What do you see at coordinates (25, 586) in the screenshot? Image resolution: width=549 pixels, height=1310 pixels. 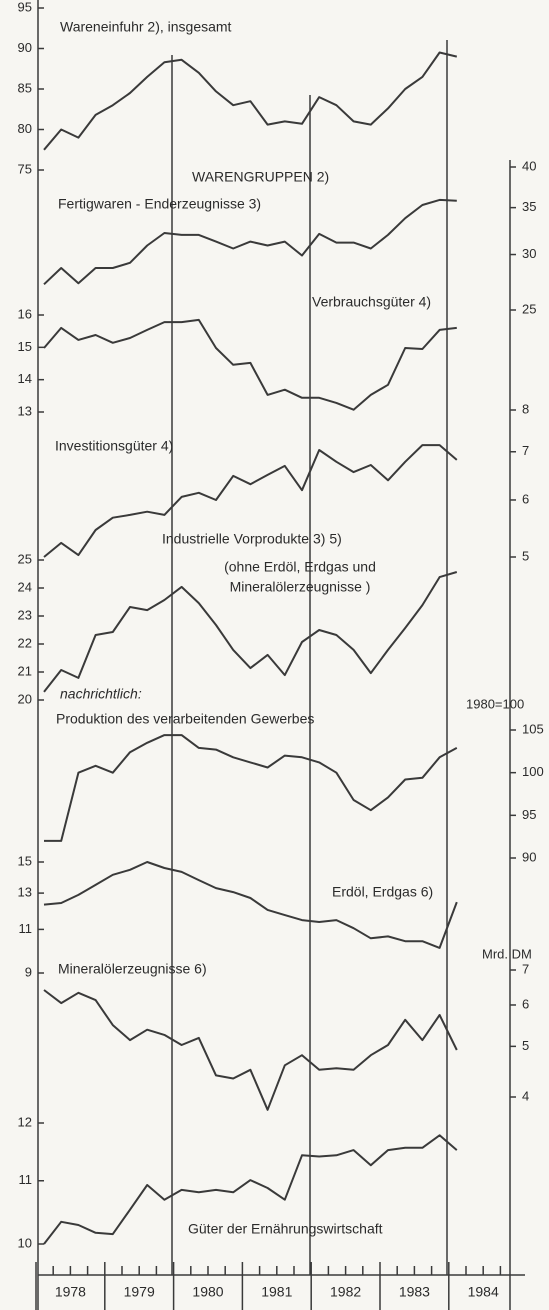 I see `y-tick-label: 24` at bounding box center [25, 586].